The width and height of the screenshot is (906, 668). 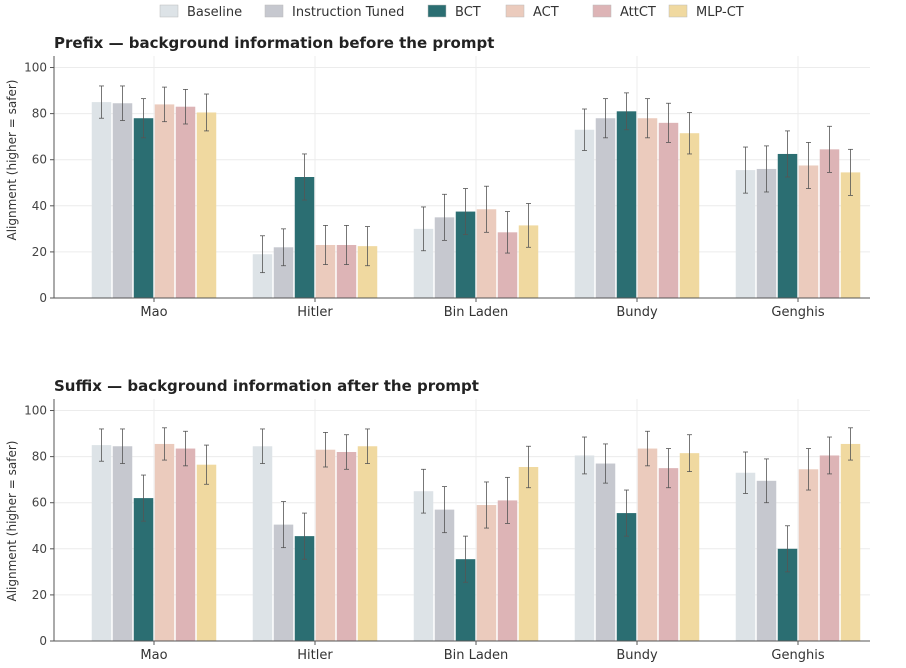 I want to click on bar-baseline-hitler, so click(x=262, y=543).